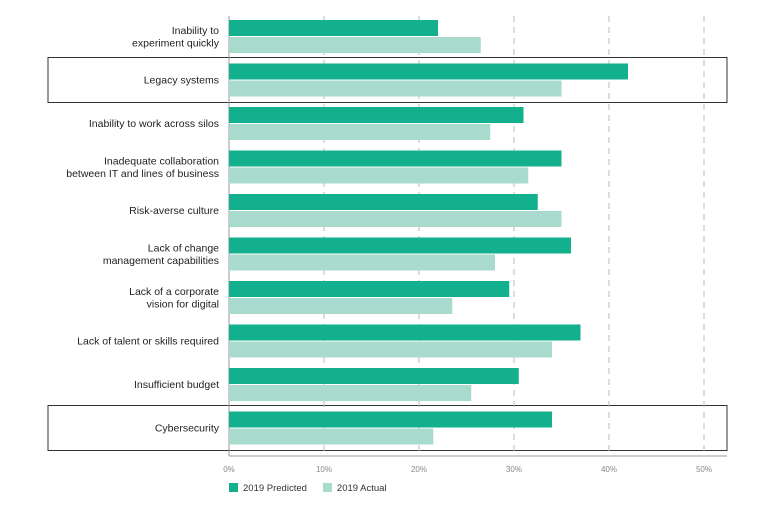 This screenshot has width=760, height=511. Describe the element at coordinates (174, 211) in the screenshot. I see `category-label: Risk-averse culture` at that location.